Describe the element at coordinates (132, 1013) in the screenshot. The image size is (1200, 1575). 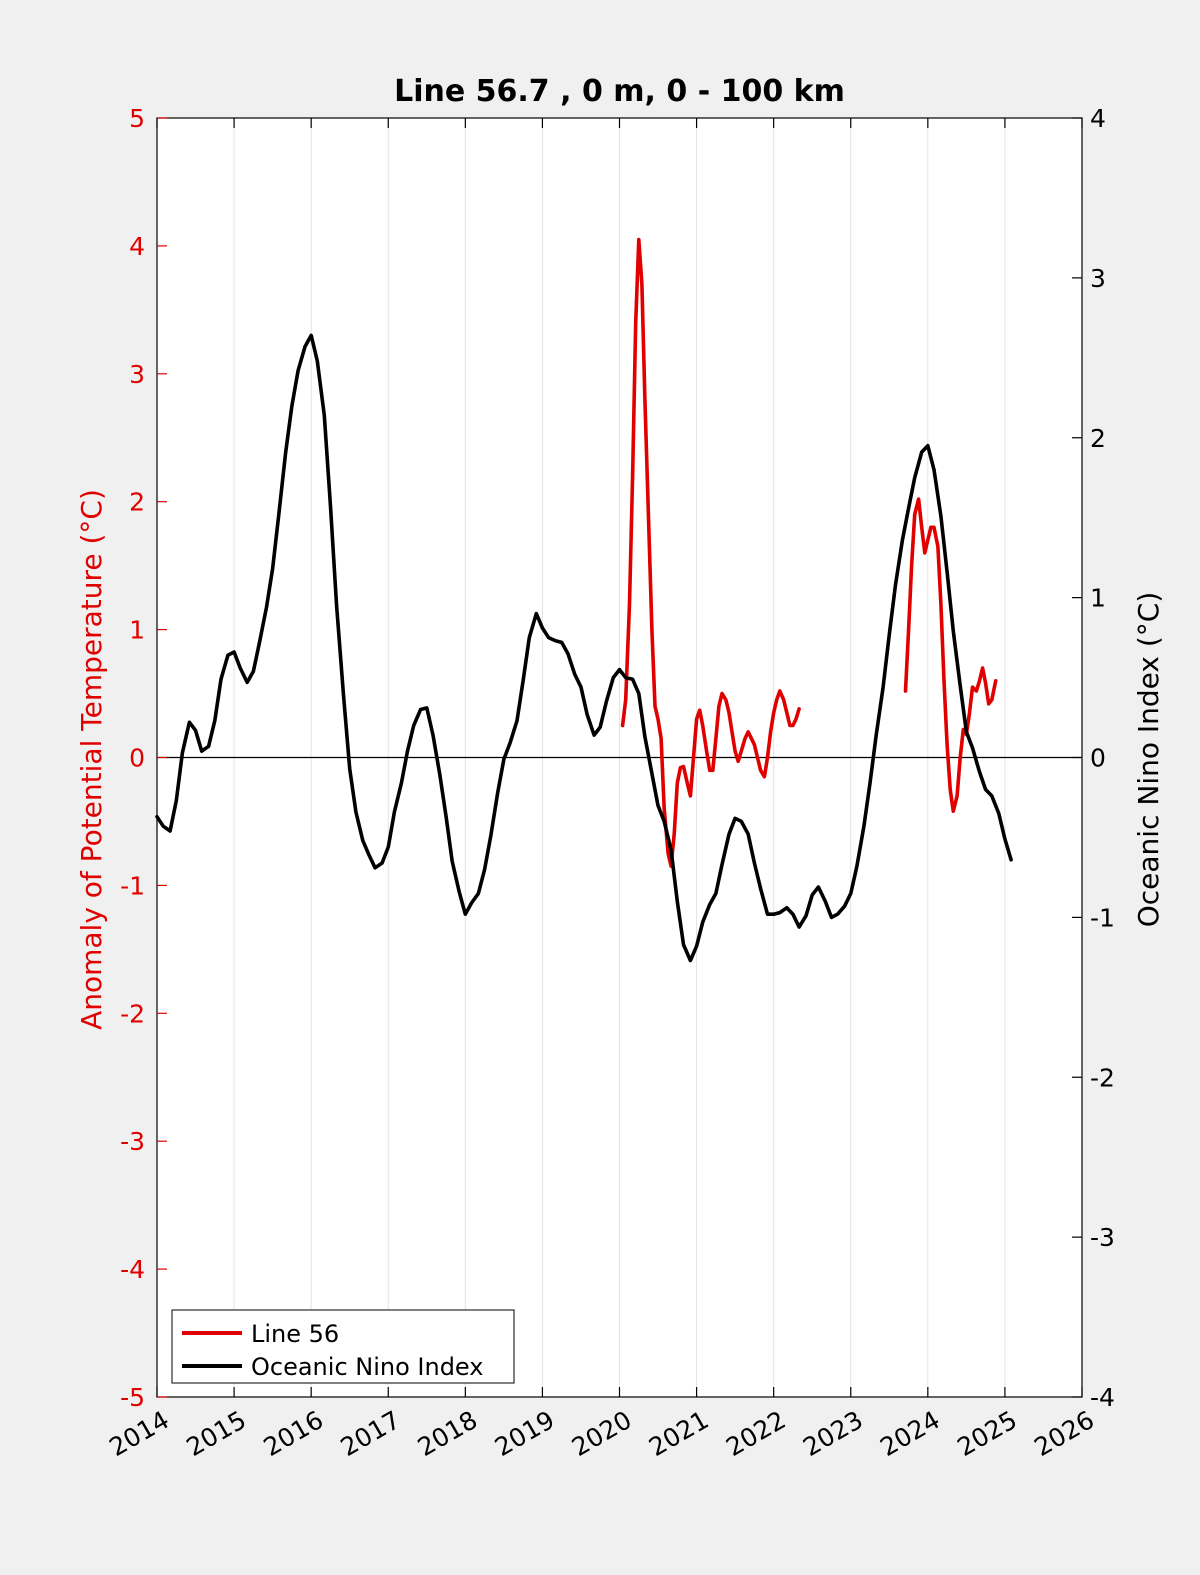
I see `left-tick-label: -2` at that location.